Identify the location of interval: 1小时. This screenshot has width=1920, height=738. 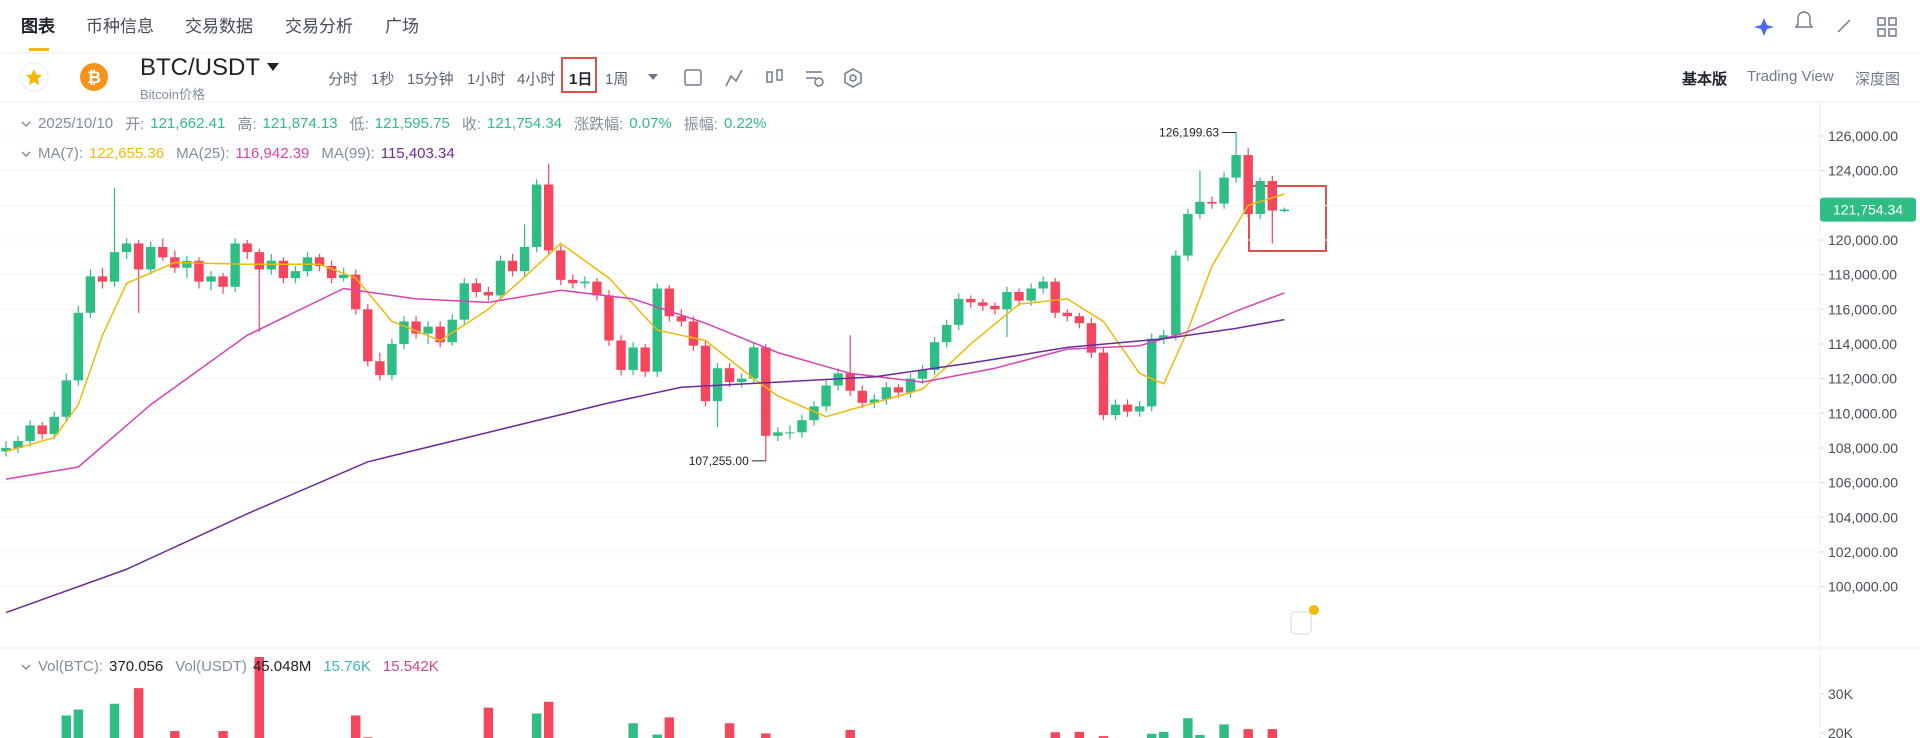
(486, 79).